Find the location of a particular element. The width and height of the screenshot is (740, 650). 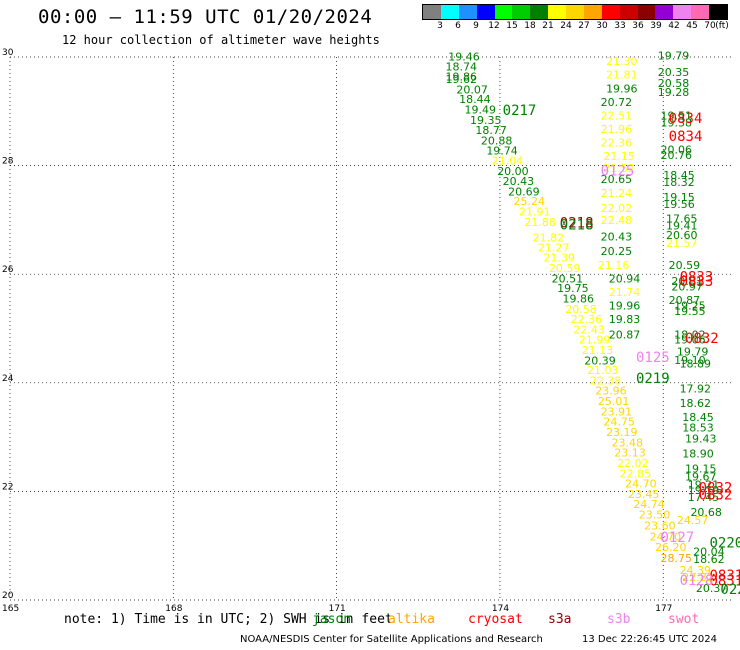

wave-height-value: 19.38 is located at coordinates (677, 123).